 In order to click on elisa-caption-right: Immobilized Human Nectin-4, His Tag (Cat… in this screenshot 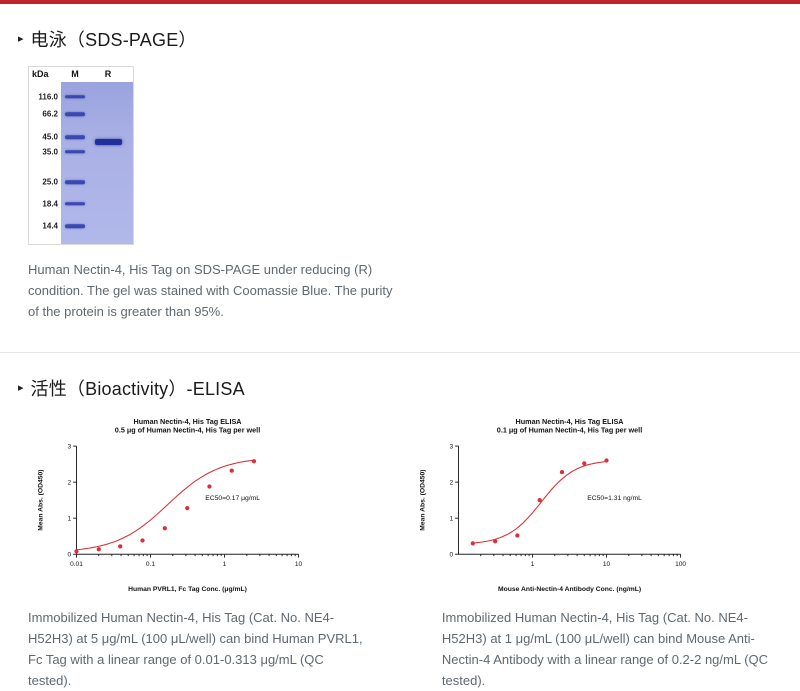, I will do `click(605, 649)`.